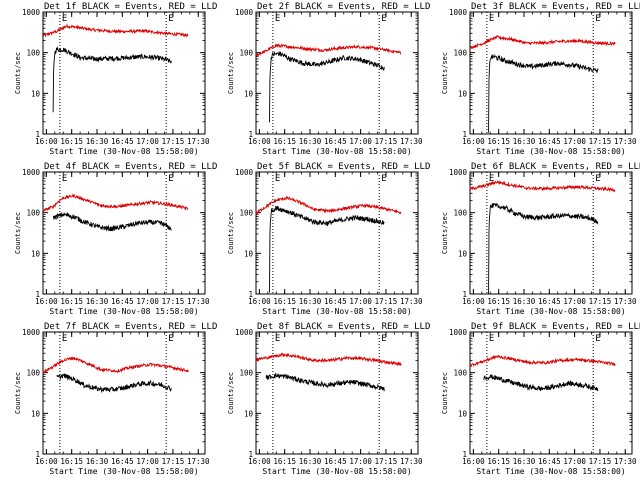  I want to click on chart-title: Det 1f BLACK = Events, RED = LLD, so click(130, 7).